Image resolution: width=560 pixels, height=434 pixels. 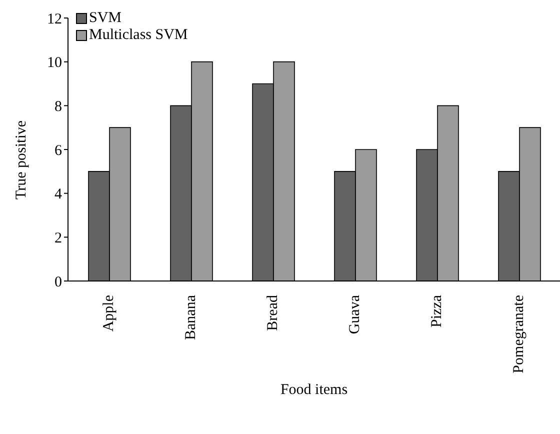 What do you see at coordinates (58, 106) in the screenshot?
I see `y-tick-label: 8` at bounding box center [58, 106].